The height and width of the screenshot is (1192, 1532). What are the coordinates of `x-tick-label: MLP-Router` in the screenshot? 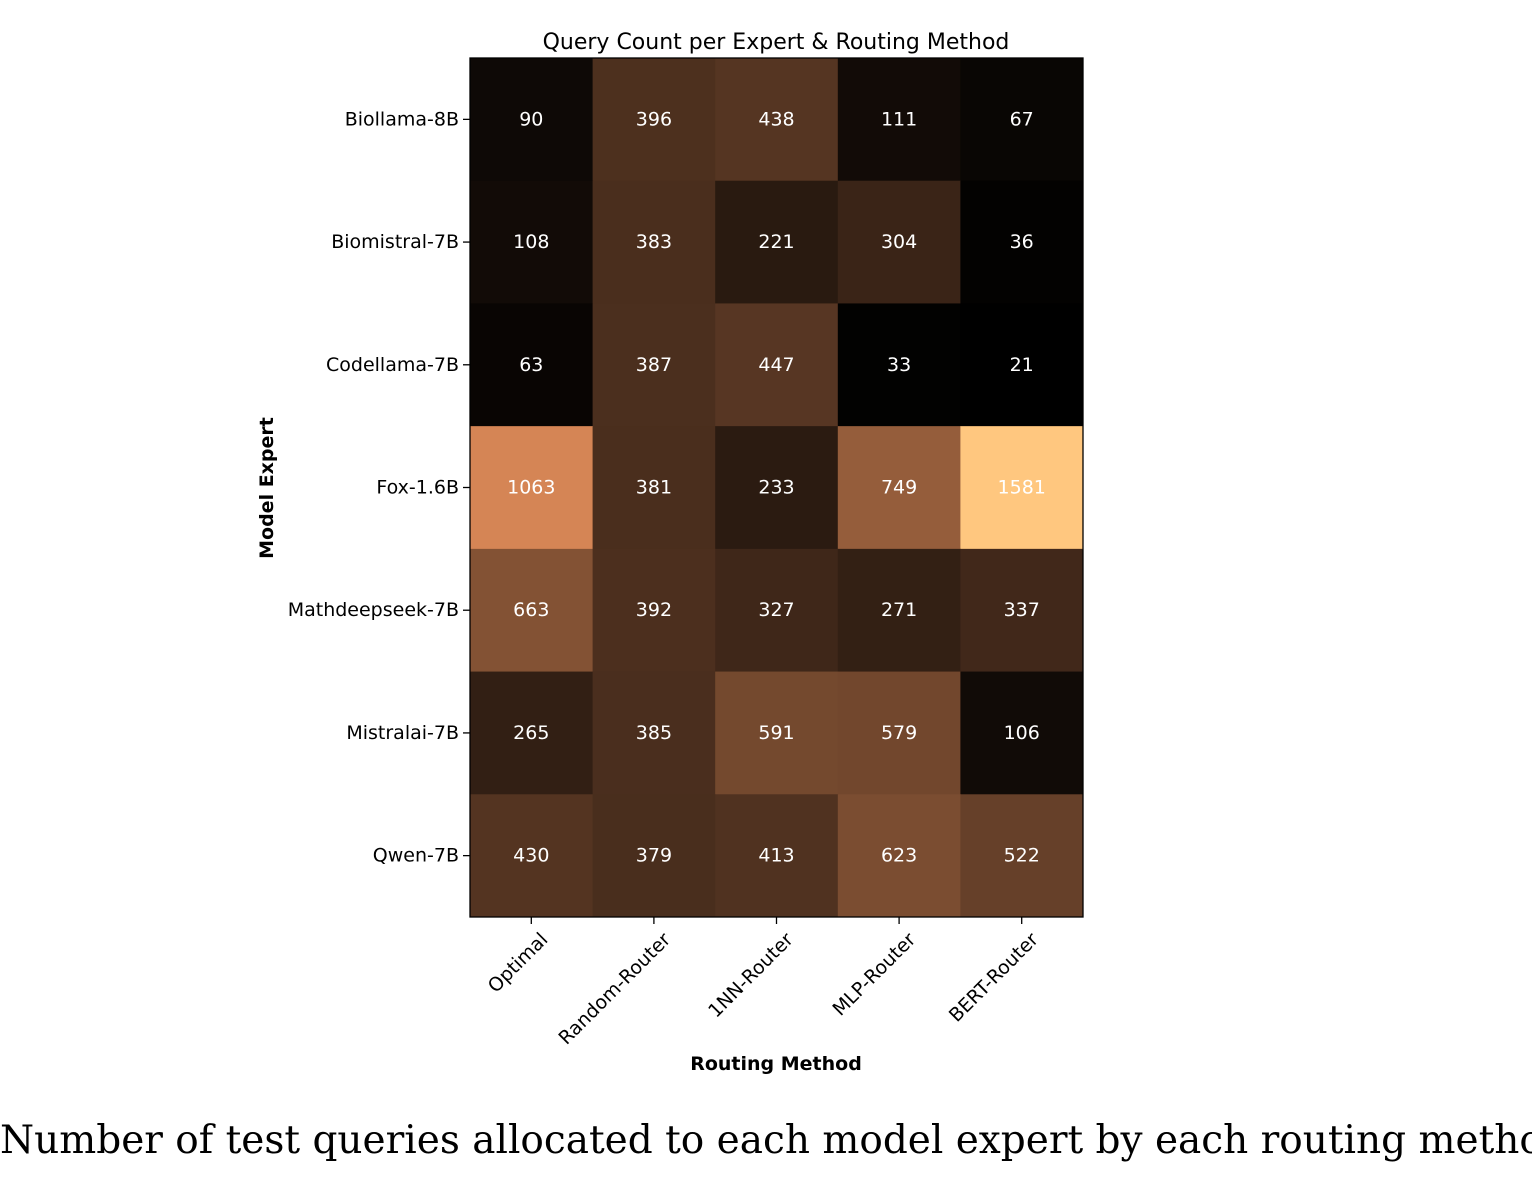 It's located at (874, 974).